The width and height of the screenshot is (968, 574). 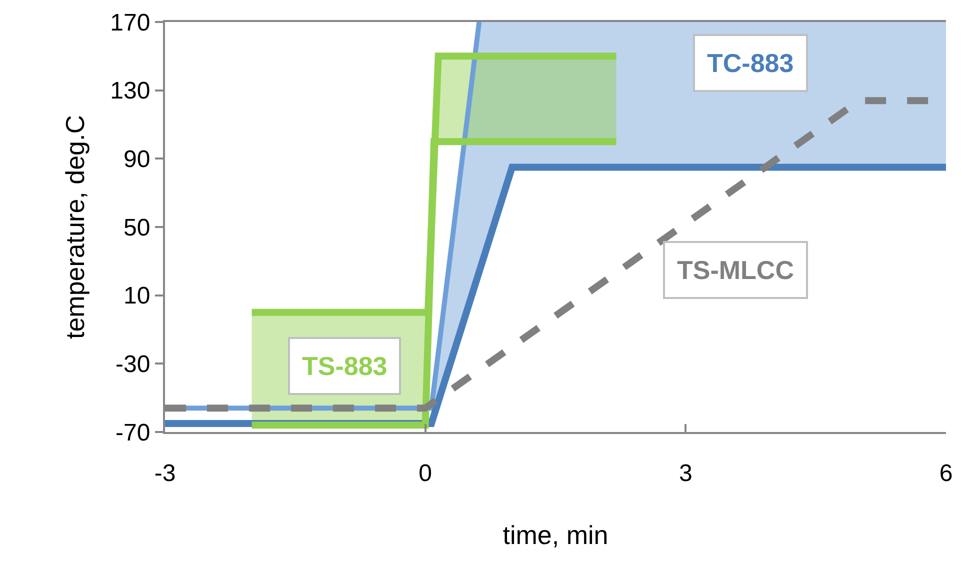 I want to click on y-tick-label: -70, so click(x=133, y=432).